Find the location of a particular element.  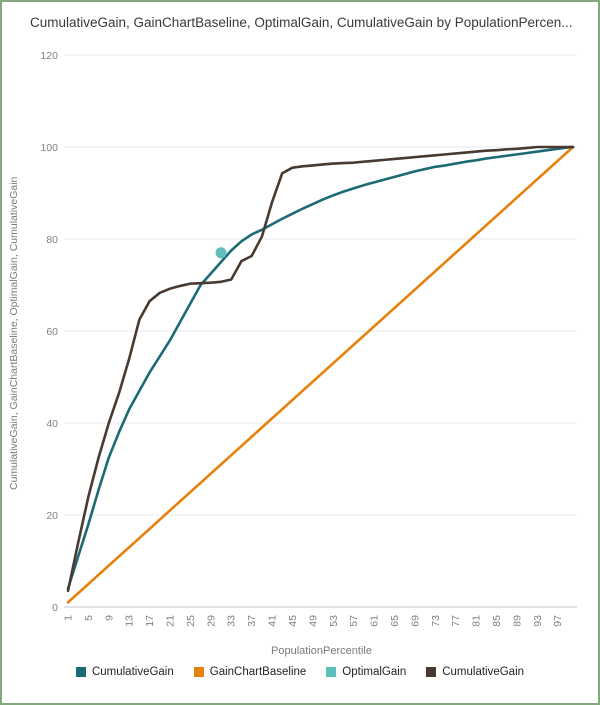

x-tick-label: 89 is located at coordinates (517, 621).